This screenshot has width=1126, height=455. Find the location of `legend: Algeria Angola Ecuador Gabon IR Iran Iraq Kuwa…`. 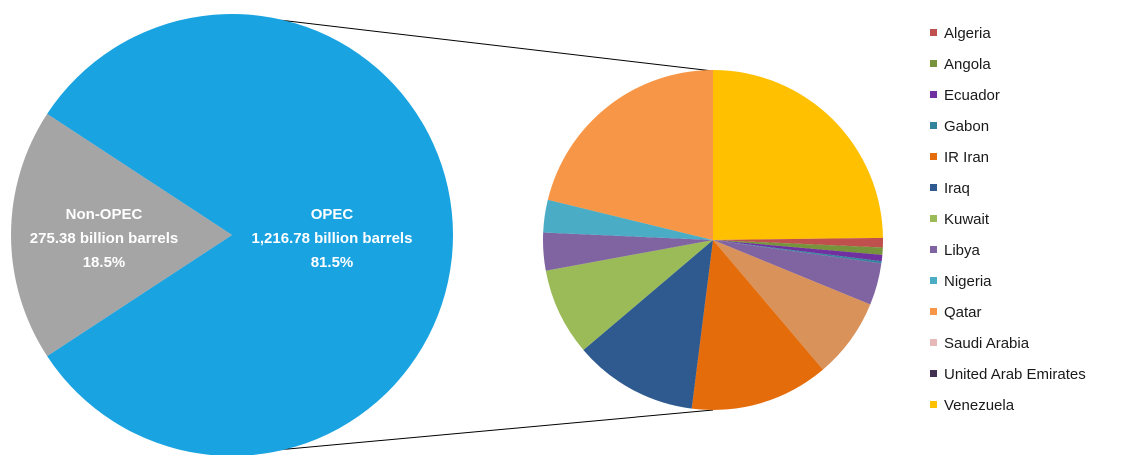

legend: Algeria Angola Ecuador Gabon IR Iran Iraq Kuwa… is located at coordinates (1008, 219).